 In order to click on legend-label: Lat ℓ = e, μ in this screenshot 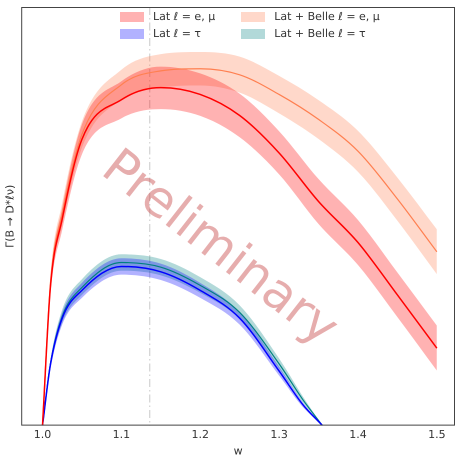, I will do `click(184, 16)`.